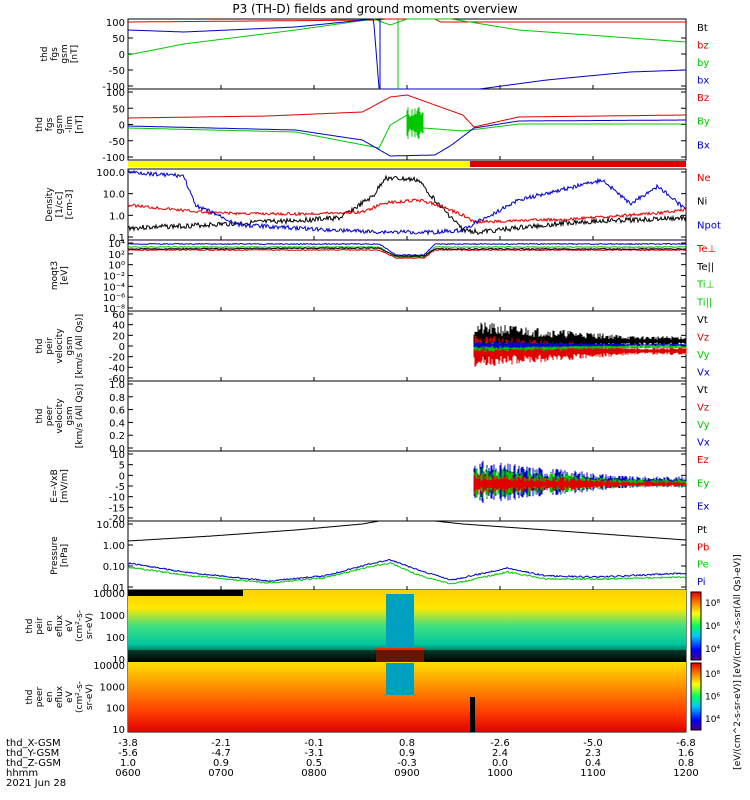  What do you see at coordinates (55, 555) in the screenshot?
I see `y-axis-label: Pressure` at bounding box center [55, 555].